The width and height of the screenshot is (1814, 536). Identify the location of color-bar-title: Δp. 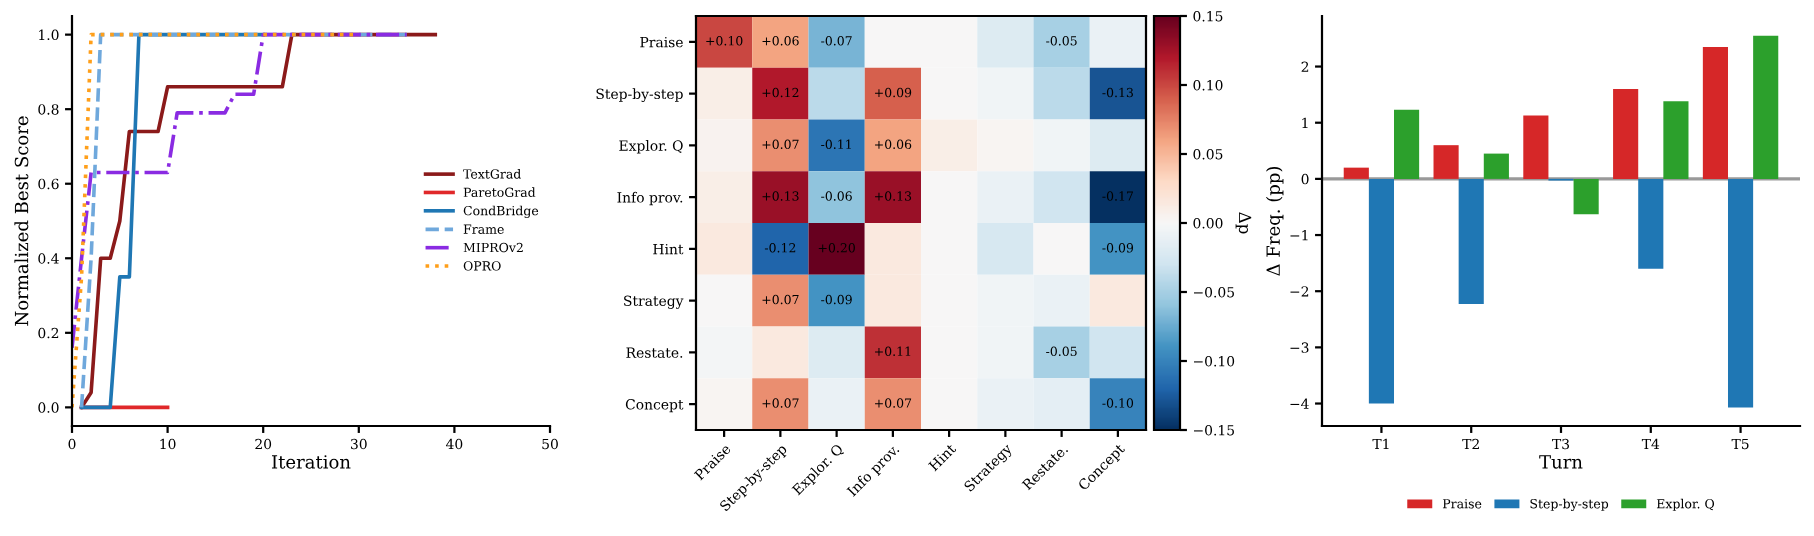
(1243, 223).